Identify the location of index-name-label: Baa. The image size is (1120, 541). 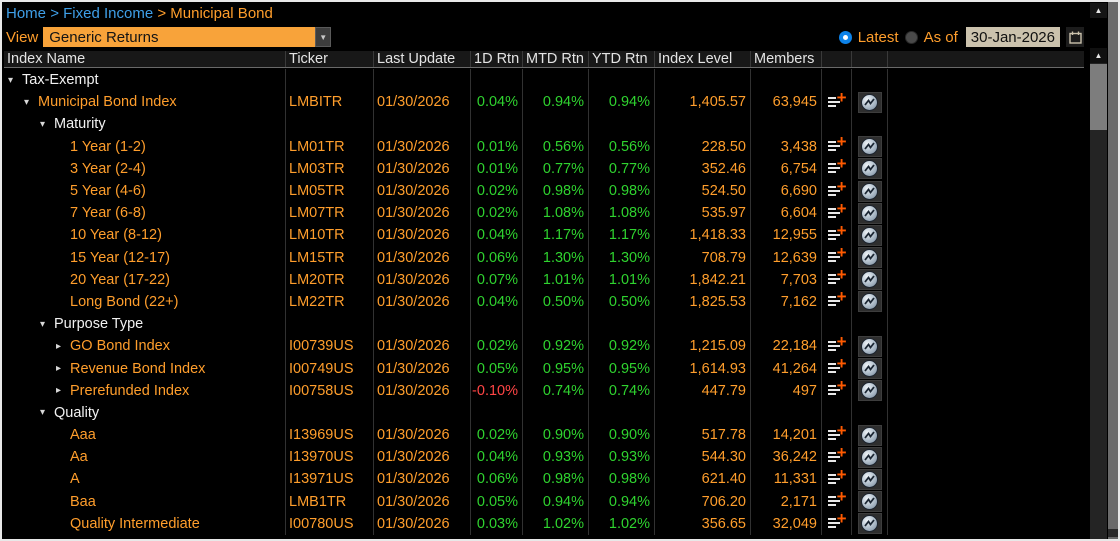
(83, 501).